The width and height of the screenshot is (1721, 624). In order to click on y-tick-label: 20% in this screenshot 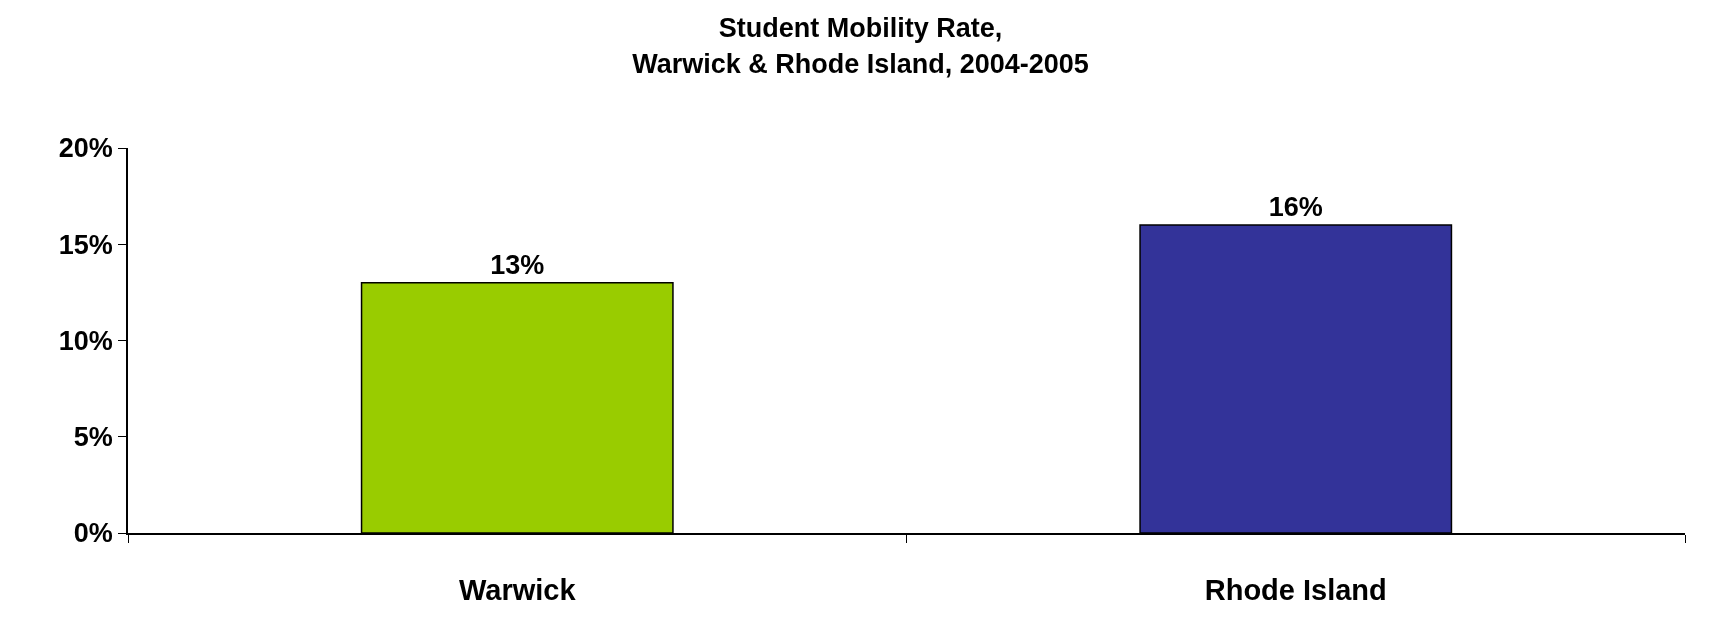, I will do `click(85, 148)`.